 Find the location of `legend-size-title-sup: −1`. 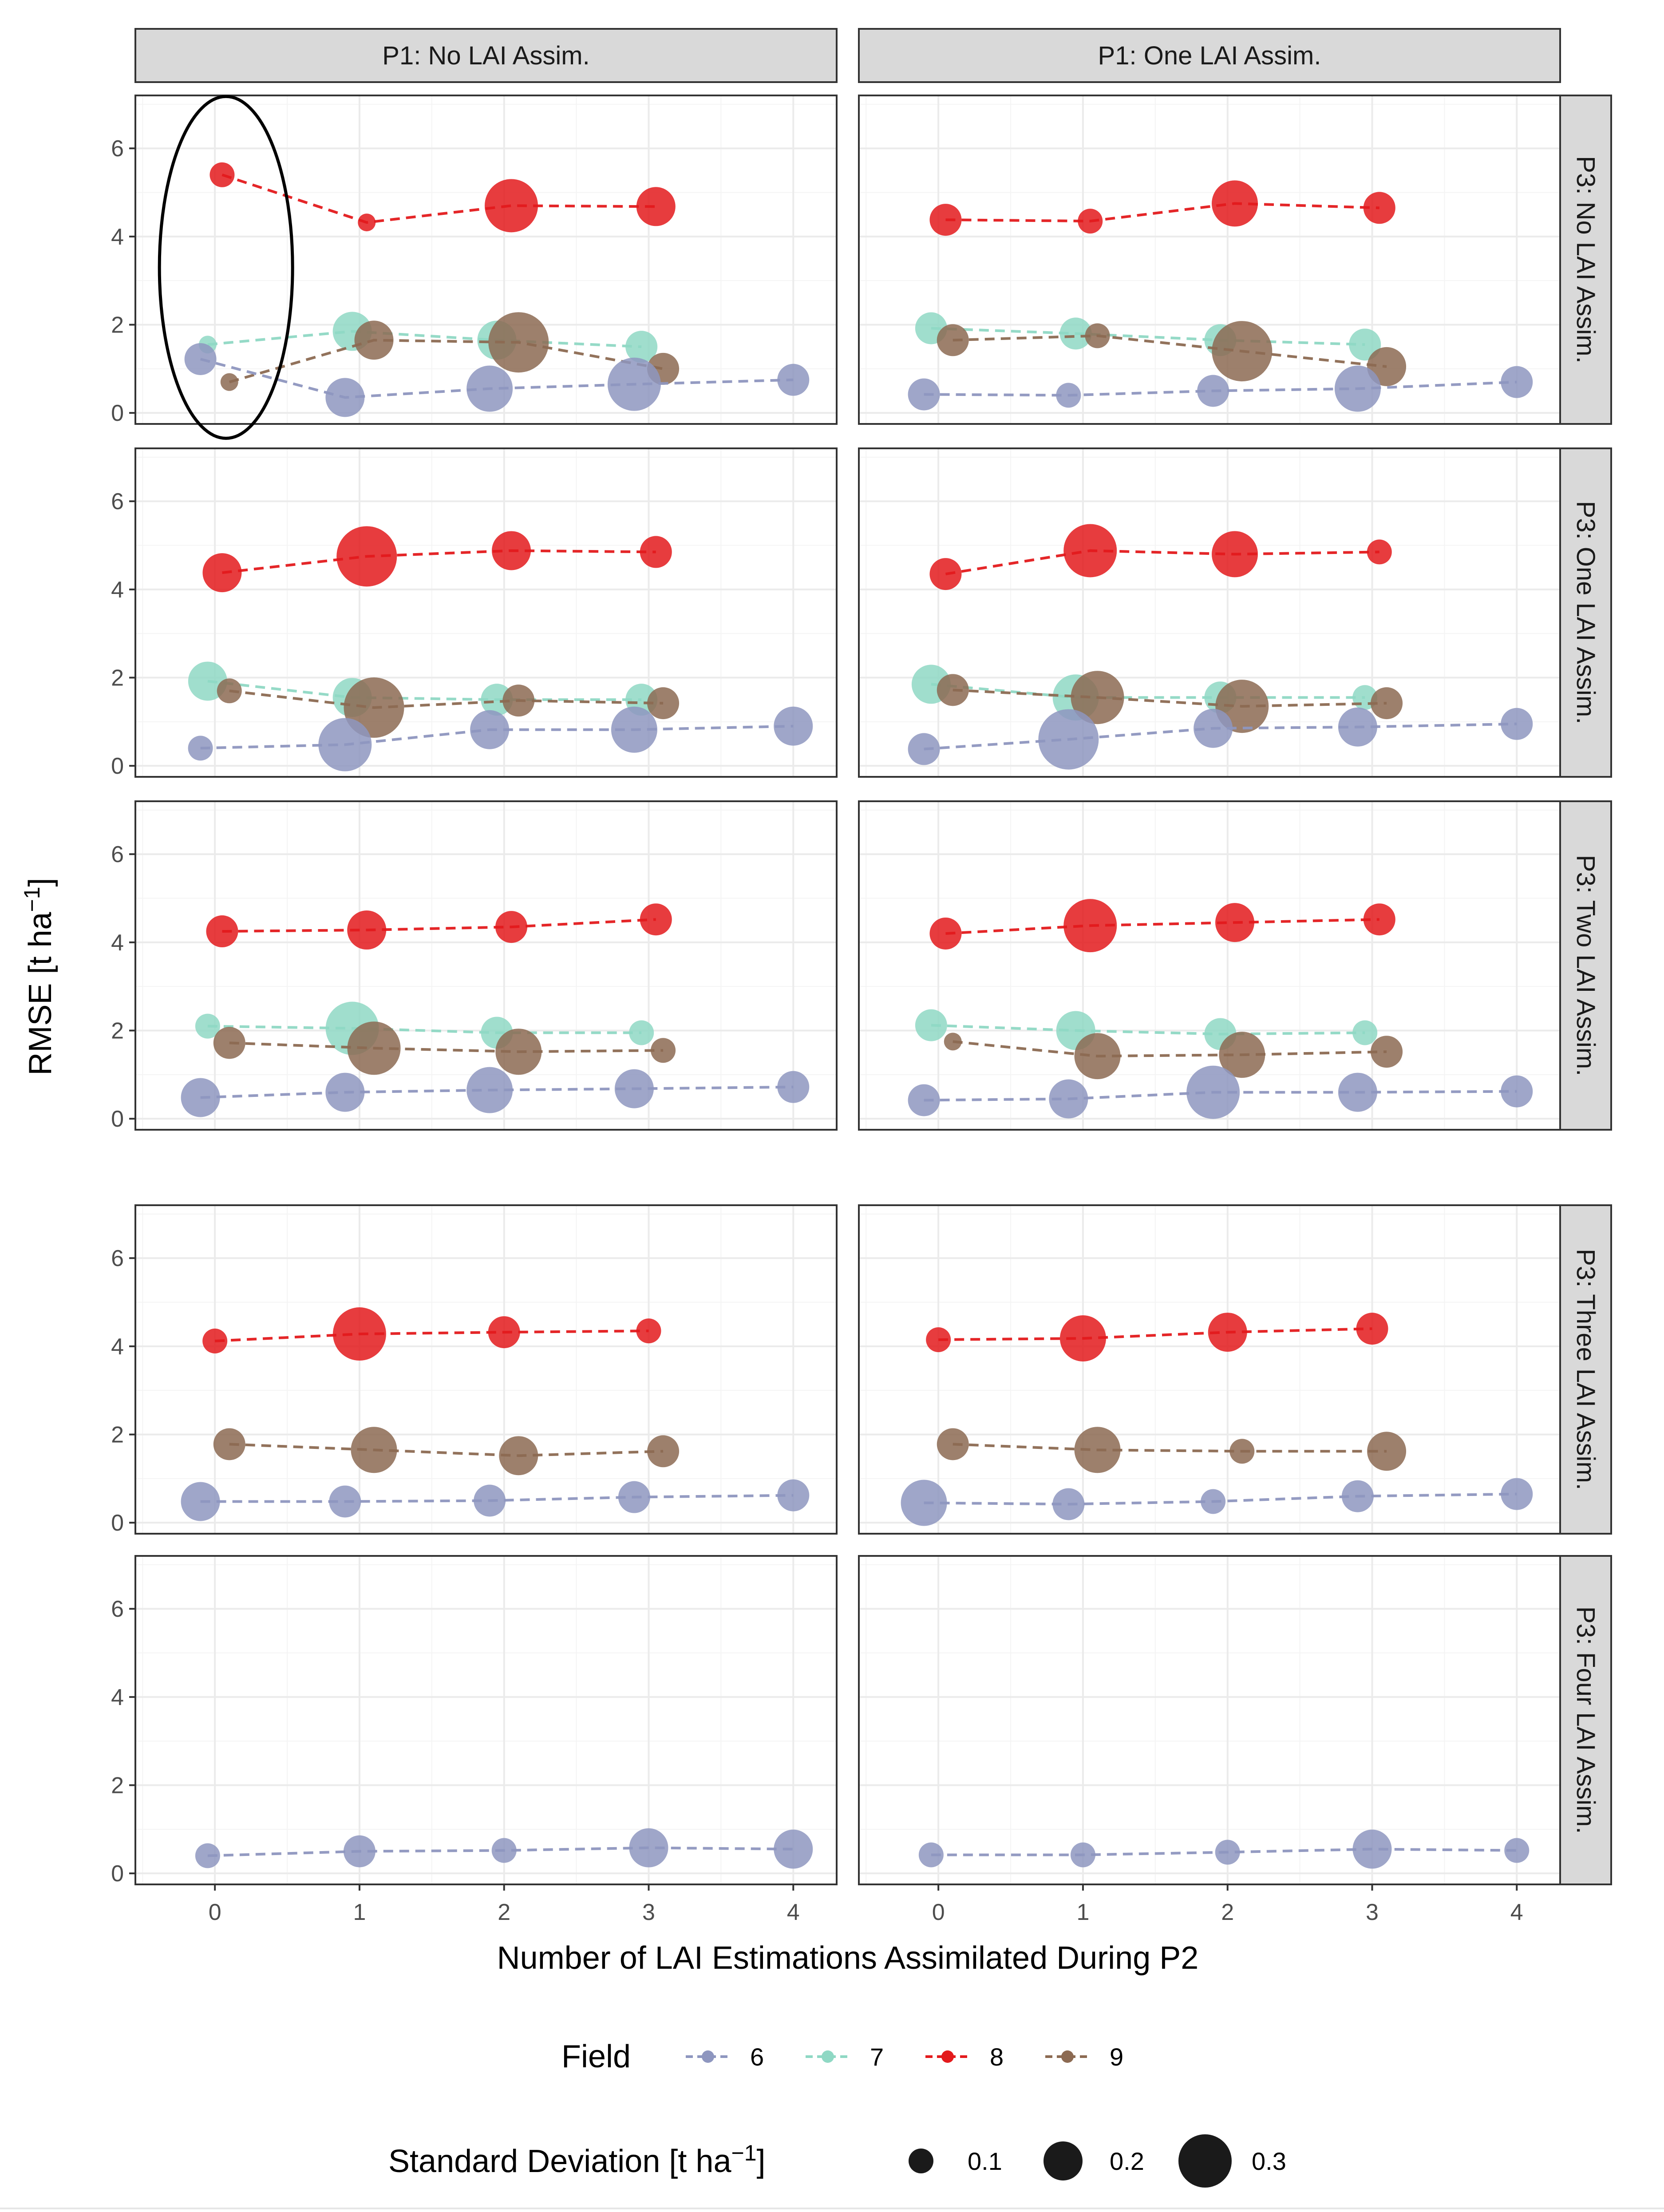

legend-size-title-sup: −1 is located at coordinates (744, 2153).